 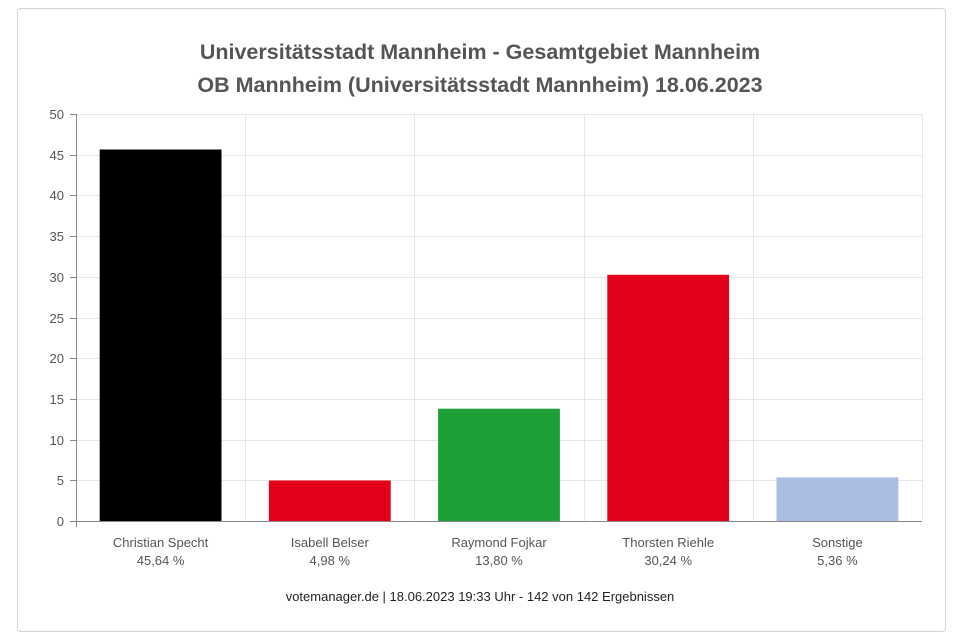 I want to click on category-label: Christian Specht, so click(x=161, y=542).